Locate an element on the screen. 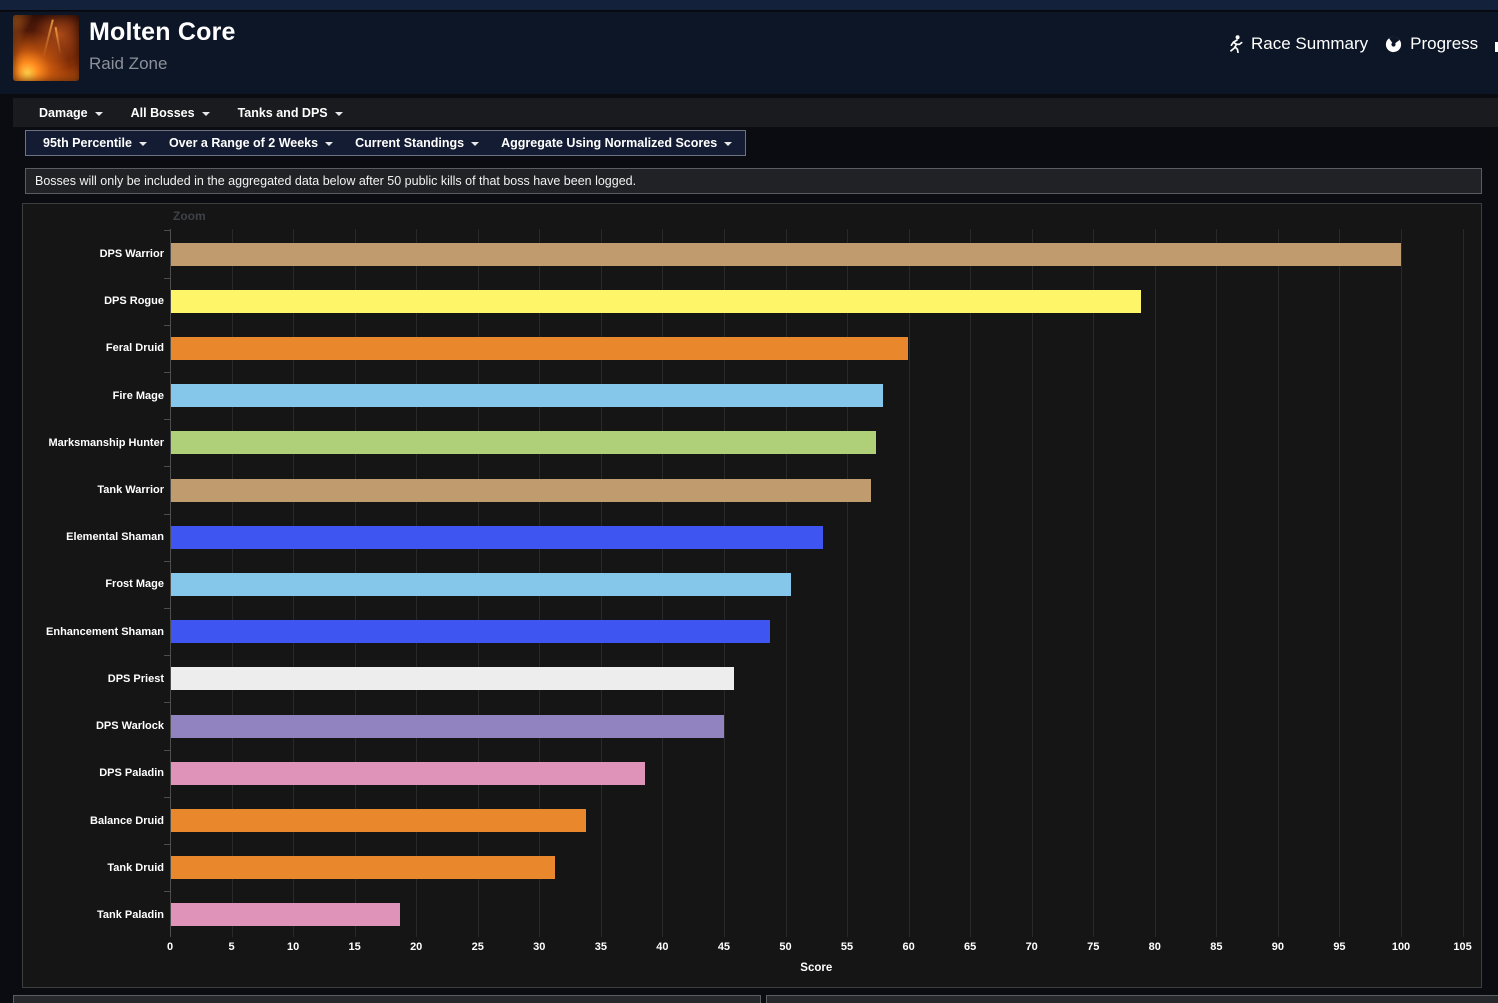 The width and height of the screenshot is (1498, 1003). nav-all-bosses-label: All Bosses is located at coordinates (162, 112).